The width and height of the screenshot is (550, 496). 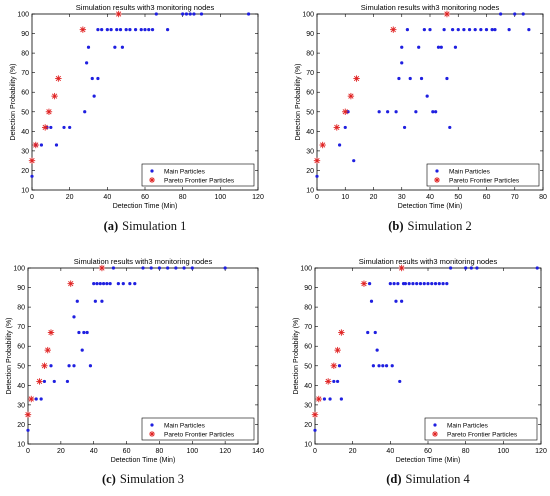 I want to click on y-tick-label: 10, so click(x=21, y=445).